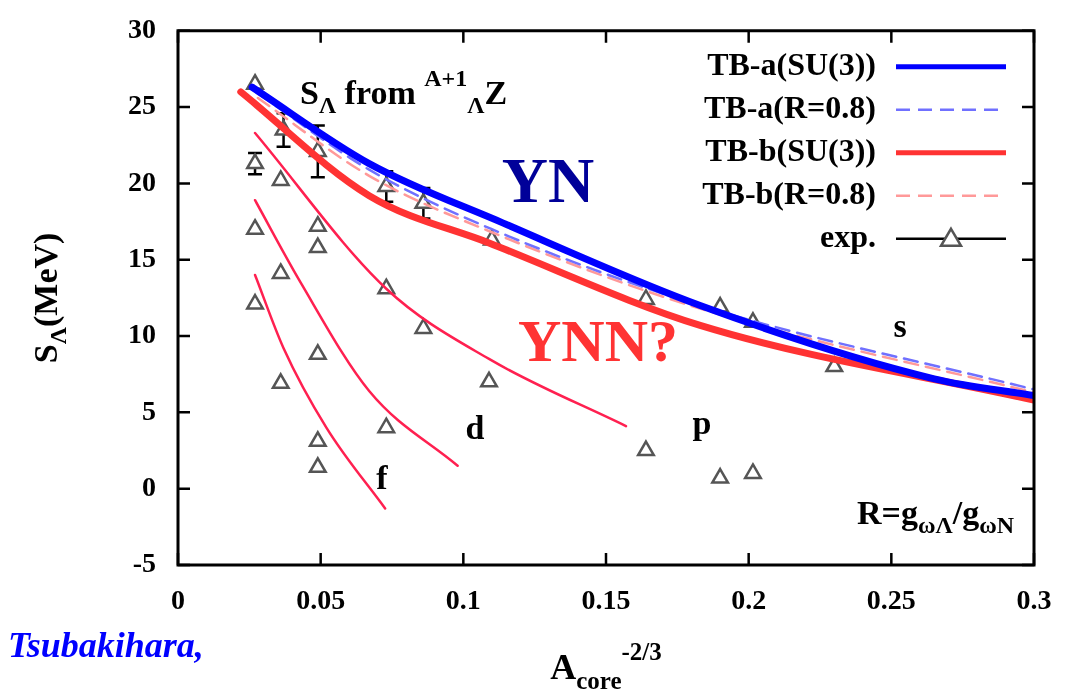  What do you see at coordinates (178, 600) in the screenshot?
I see `x-tick-label: 0` at bounding box center [178, 600].